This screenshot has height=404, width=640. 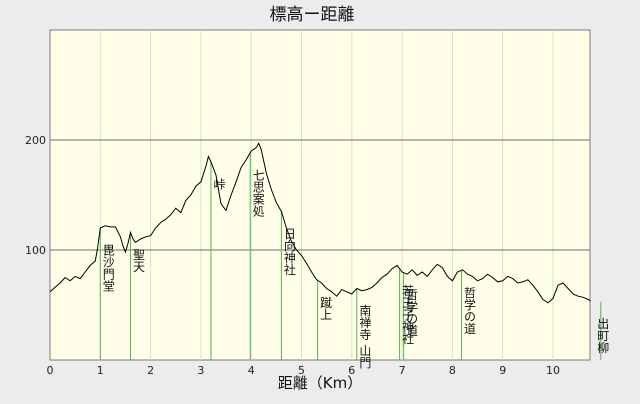 I want to click on marker-label: 南禅寺 山門, so click(x=365, y=335).